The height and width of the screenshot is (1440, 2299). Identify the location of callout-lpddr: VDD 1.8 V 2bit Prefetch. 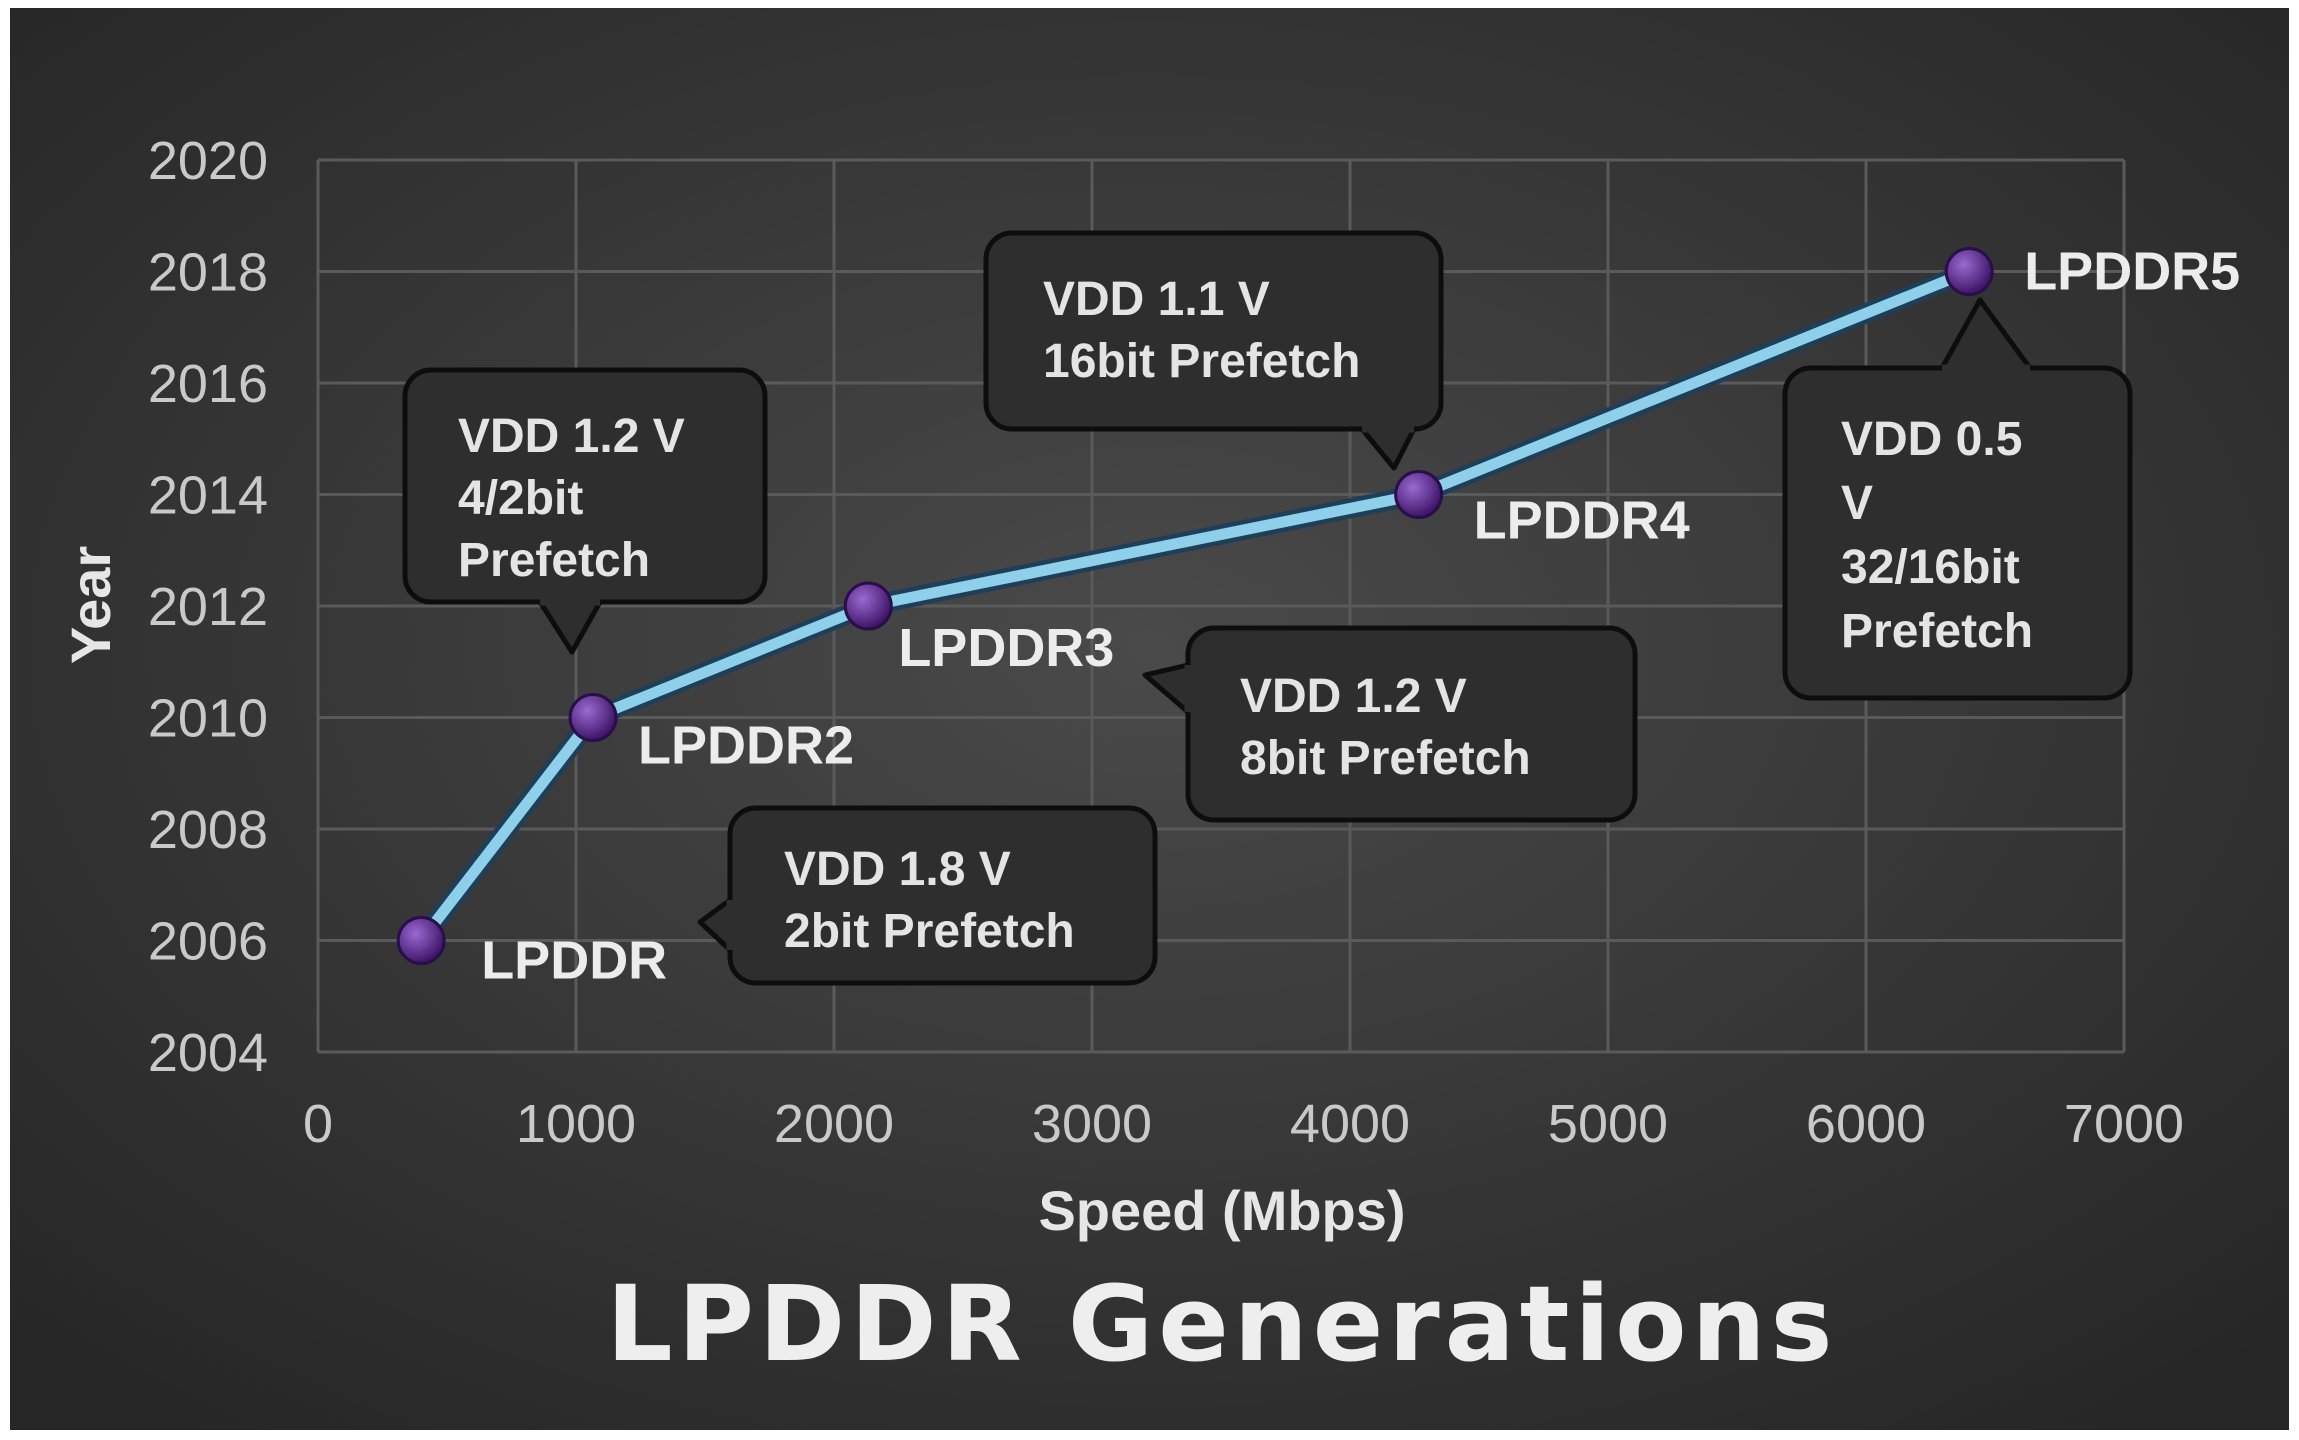
(927, 895).